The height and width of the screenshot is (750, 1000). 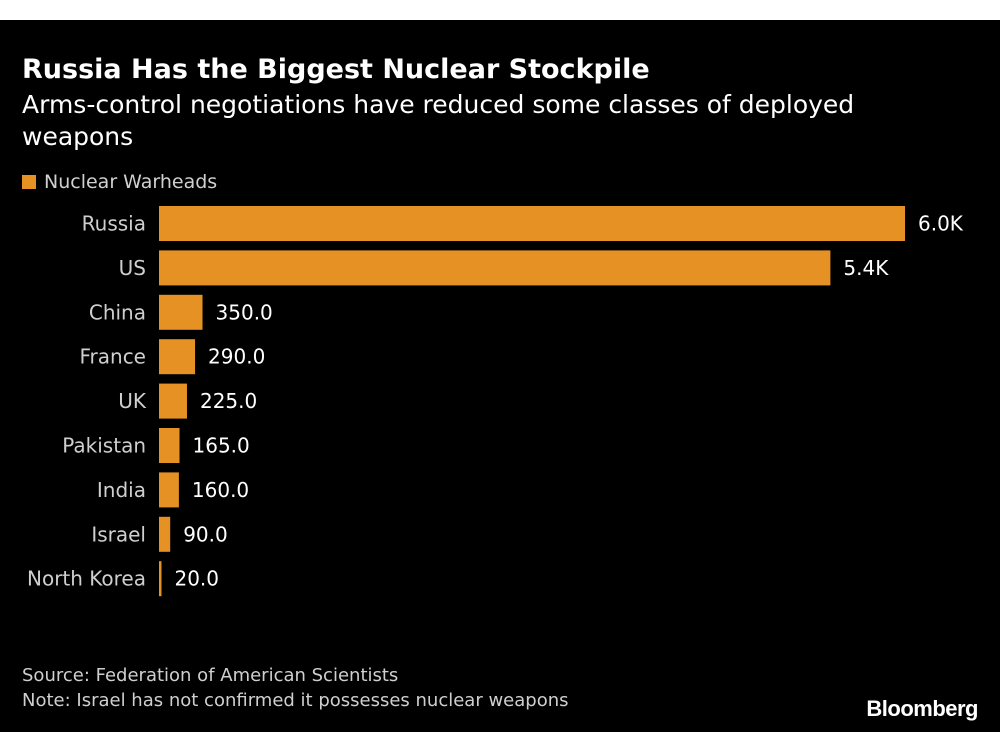 What do you see at coordinates (112, 357) in the screenshot?
I see `category-label: France` at bounding box center [112, 357].